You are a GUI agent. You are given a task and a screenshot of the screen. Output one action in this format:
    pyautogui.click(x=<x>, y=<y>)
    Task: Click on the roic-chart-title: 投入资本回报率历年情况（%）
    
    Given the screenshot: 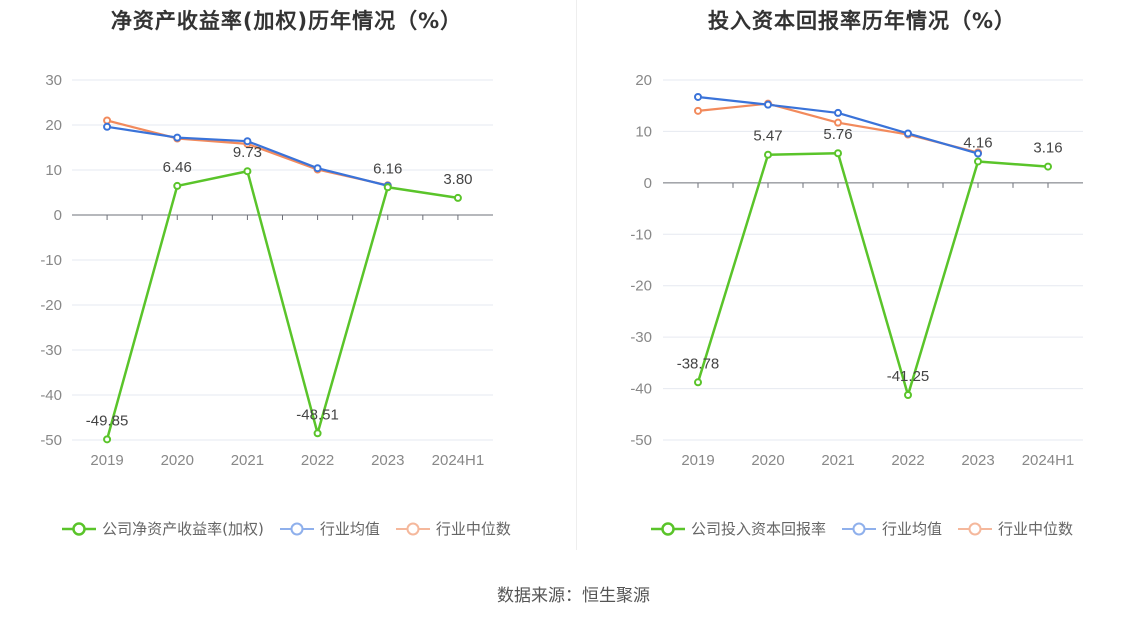 What is the action you would take?
    pyautogui.click(x=862, y=21)
    